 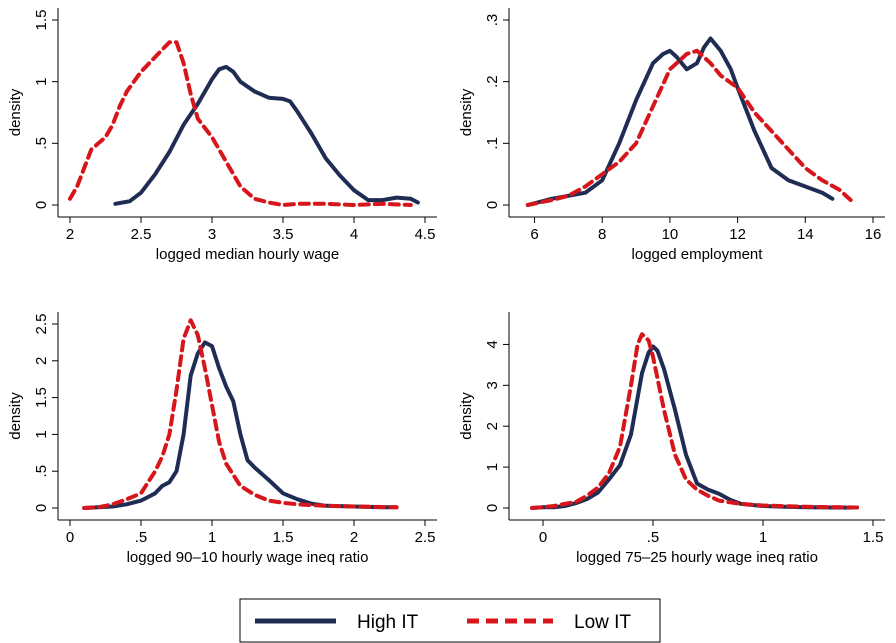 What do you see at coordinates (737, 234) in the screenshot?
I see `x-tick-label: 12` at bounding box center [737, 234].